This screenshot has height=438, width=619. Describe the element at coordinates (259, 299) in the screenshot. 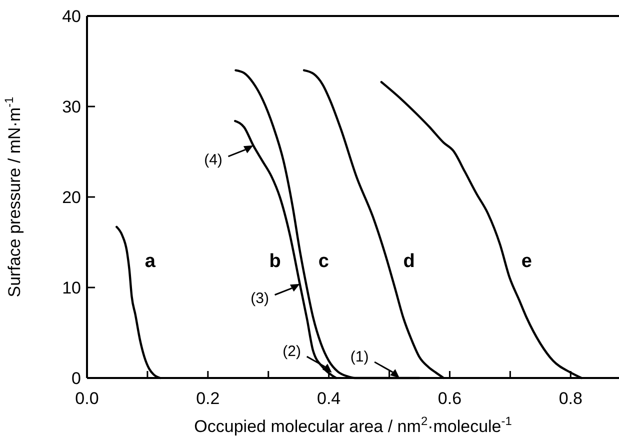

I see `annotation: (3)` at that location.